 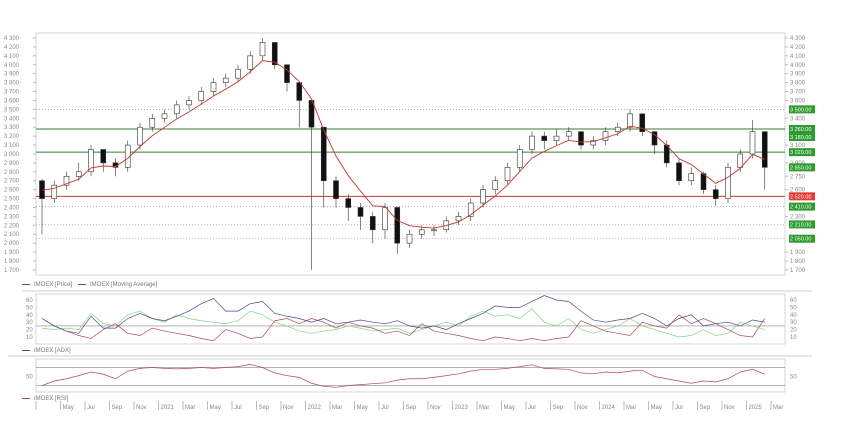 I want to click on rsi-panel-frame, so click(x=410, y=375).